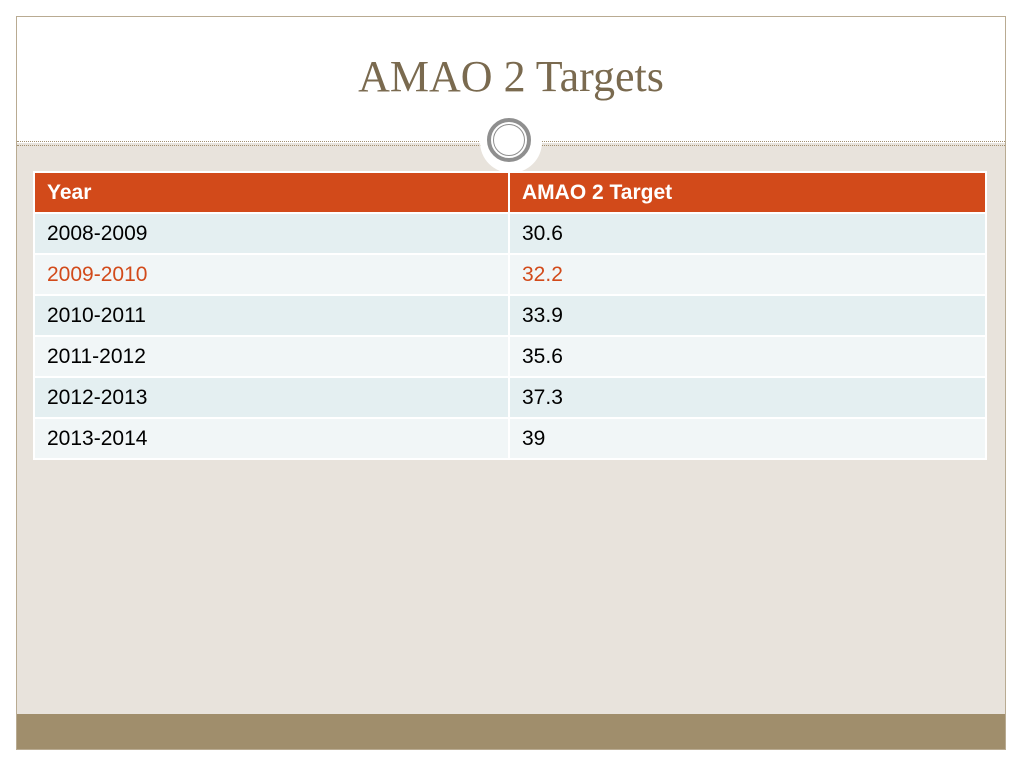 The image size is (1024, 768). I want to click on table-row-highlighted: 2009-2010 32.2, so click(510, 274).